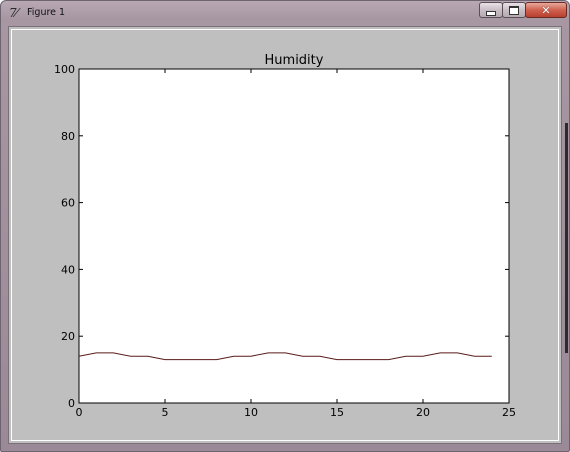 The height and width of the screenshot is (452, 570). Describe the element at coordinates (68, 136) in the screenshot. I see `y-tick-label: 80` at that location.